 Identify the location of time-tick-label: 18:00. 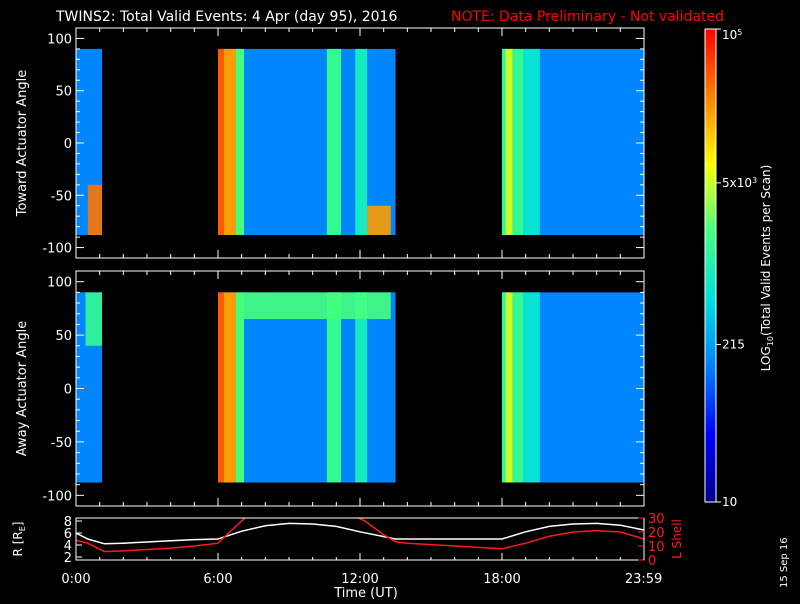
(501, 579).